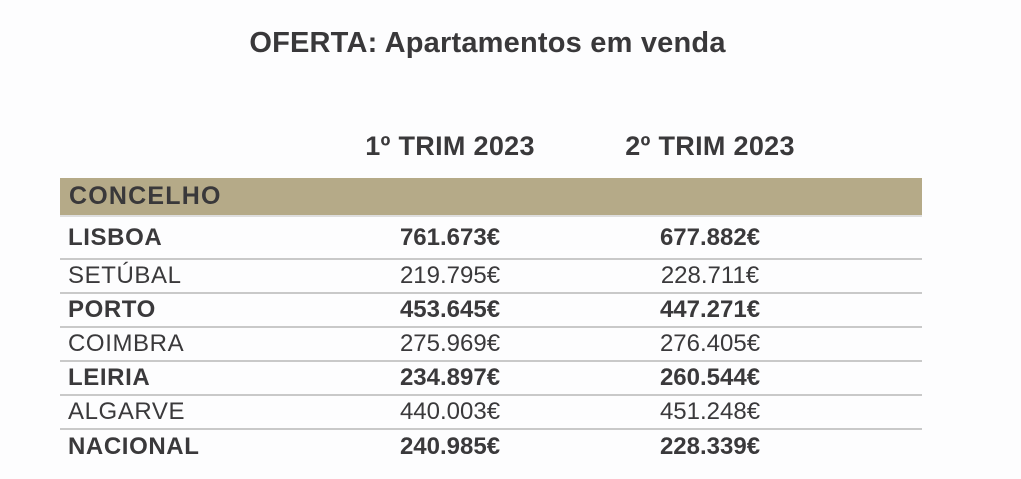 This screenshot has width=1021, height=479. I want to click on table-row-nacional: NACIONAL 240.985€ 228.339€, so click(491, 447).